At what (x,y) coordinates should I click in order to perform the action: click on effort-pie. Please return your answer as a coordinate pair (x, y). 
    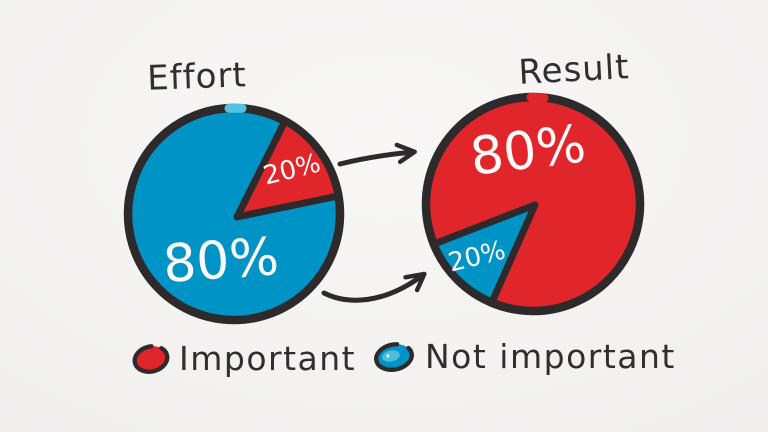
    Looking at the image, I should click on (234, 214).